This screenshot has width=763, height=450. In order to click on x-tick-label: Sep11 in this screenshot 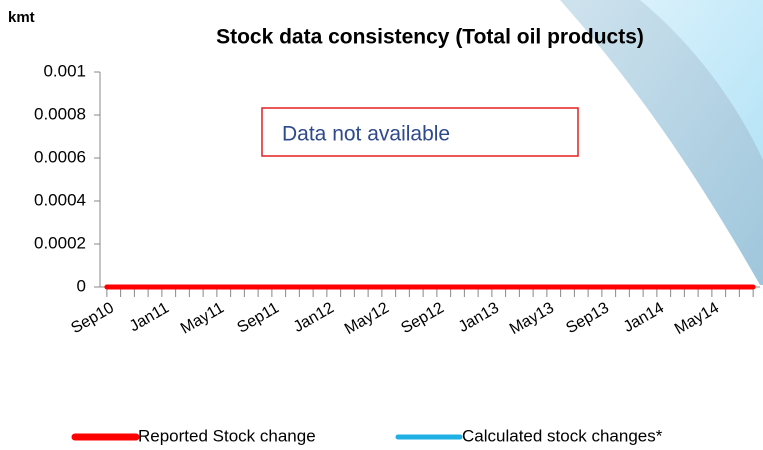, I will do `click(258, 317)`.